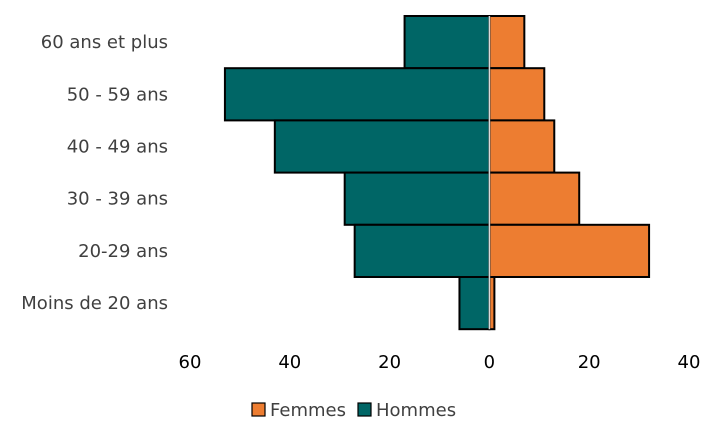  What do you see at coordinates (117, 147) in the screenshot?
I see `category-label-40-49-ans: 40 - 49 ans` at bounding box center [117, 147].